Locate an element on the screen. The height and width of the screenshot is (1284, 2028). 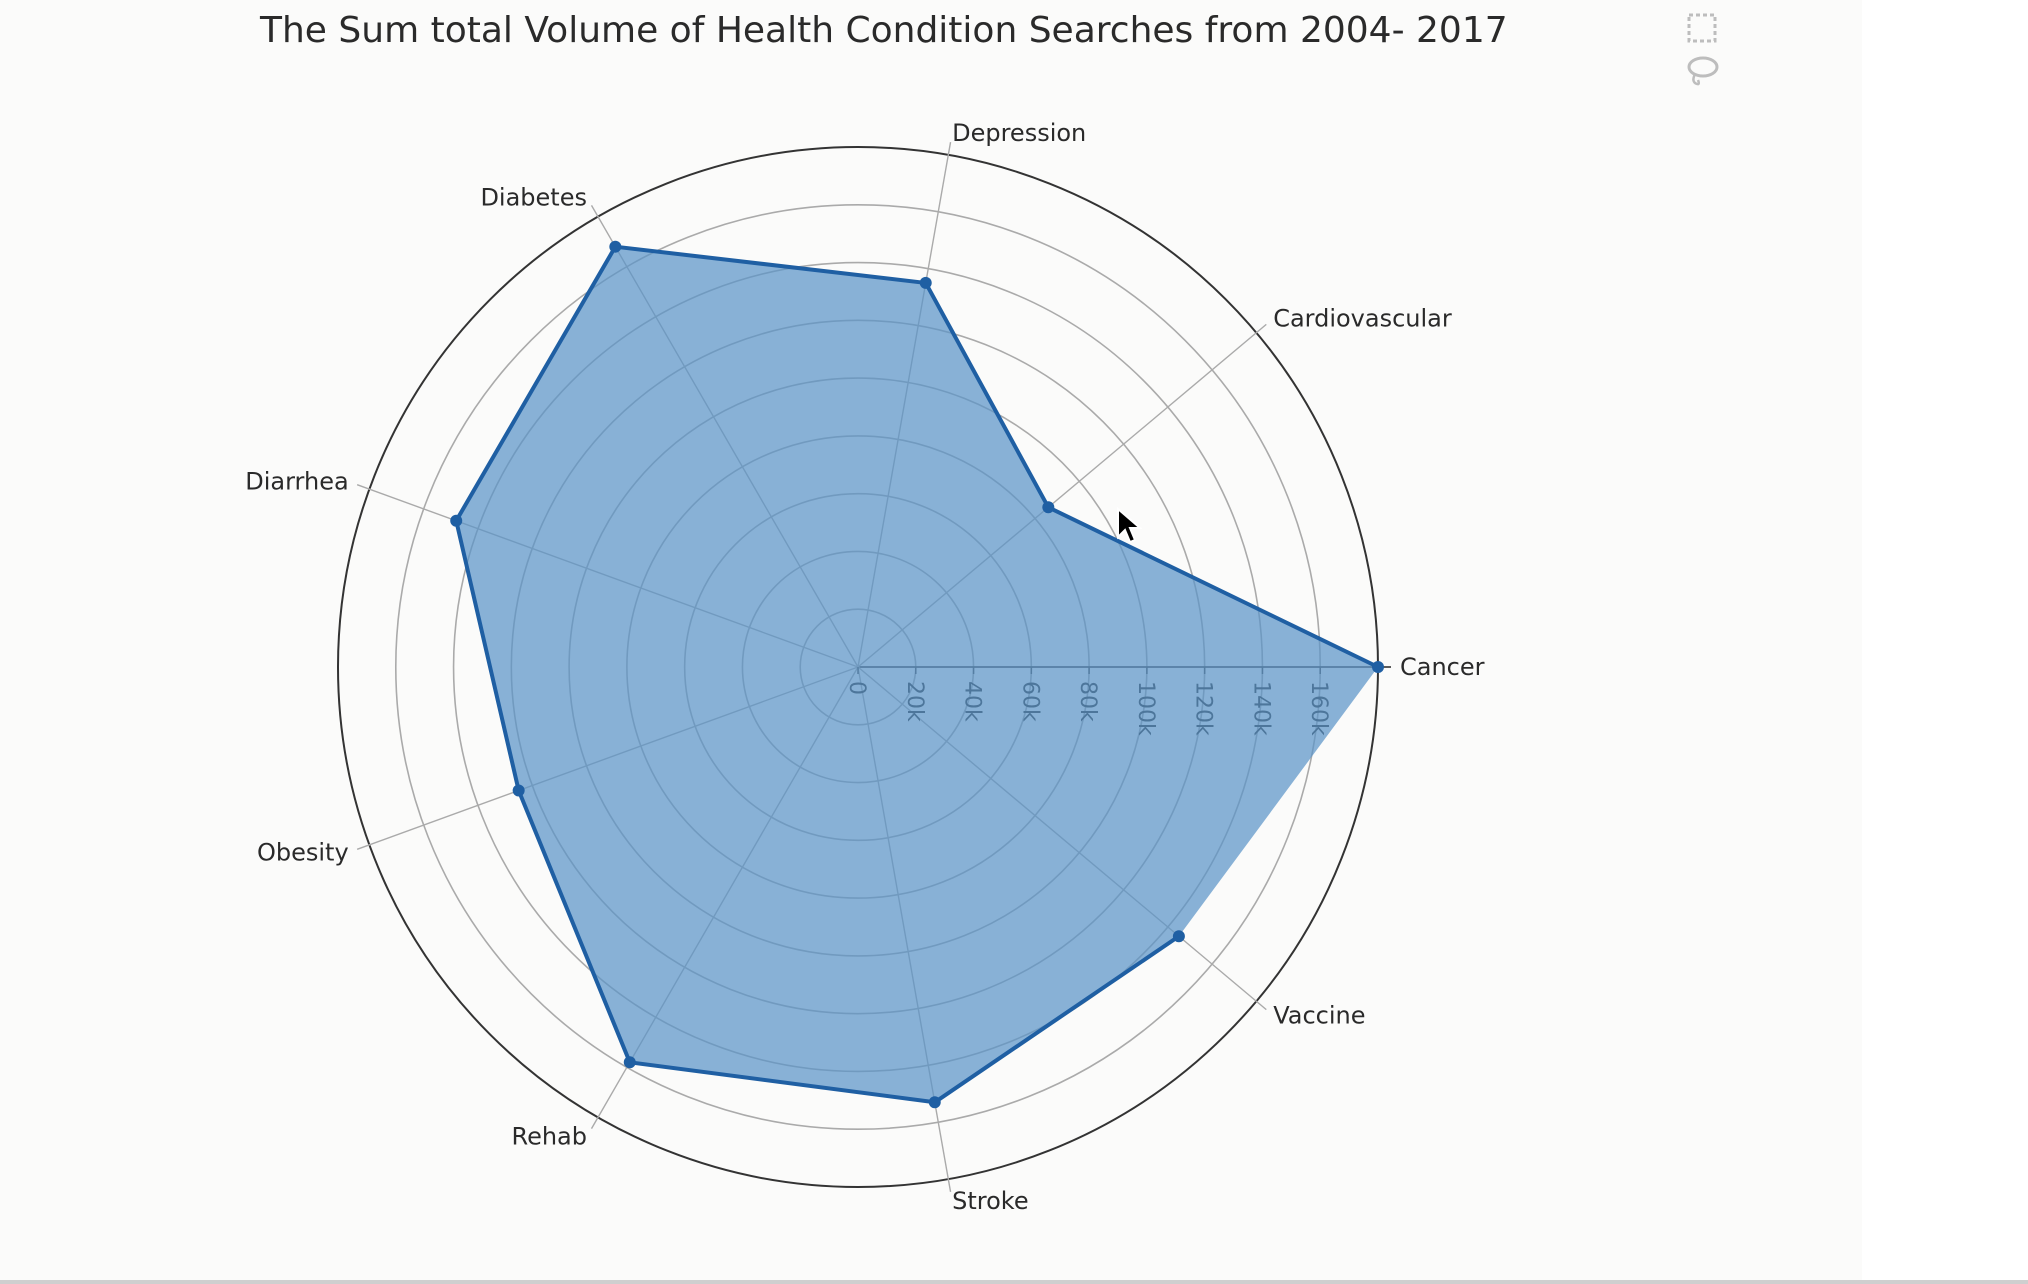
category-label: Stroke is located at coordinates (990, 1201).